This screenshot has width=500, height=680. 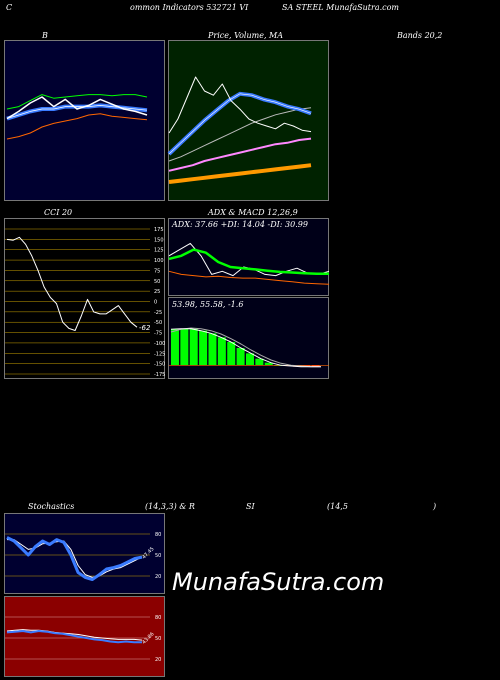 What do you see at coordinates (240, 154) in the screenshot?
I see `ma-pink-line` at bounding box center [240, 154].